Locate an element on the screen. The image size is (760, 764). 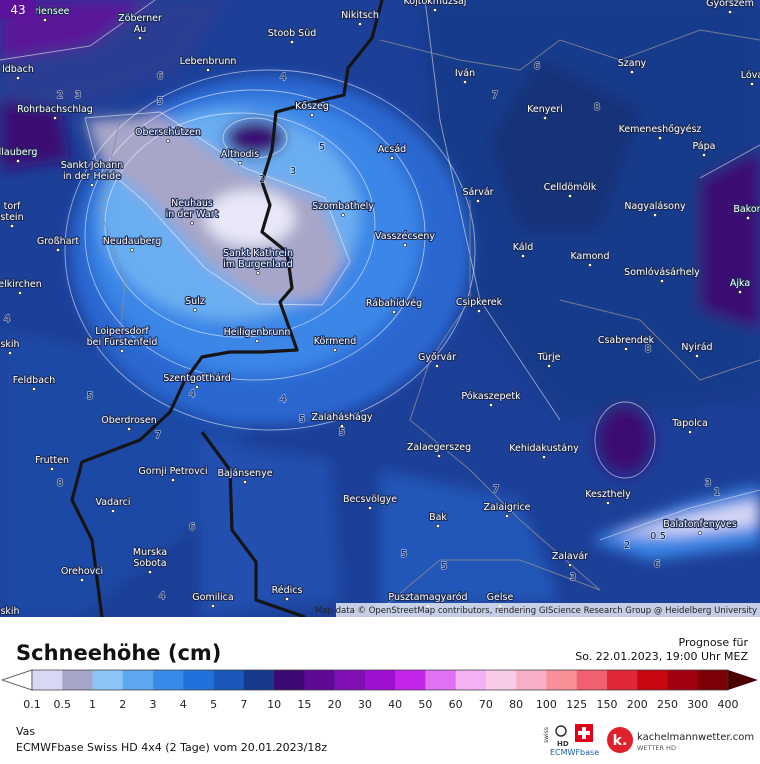
colorbar-label: 80 is located at coordinates (516, 704).